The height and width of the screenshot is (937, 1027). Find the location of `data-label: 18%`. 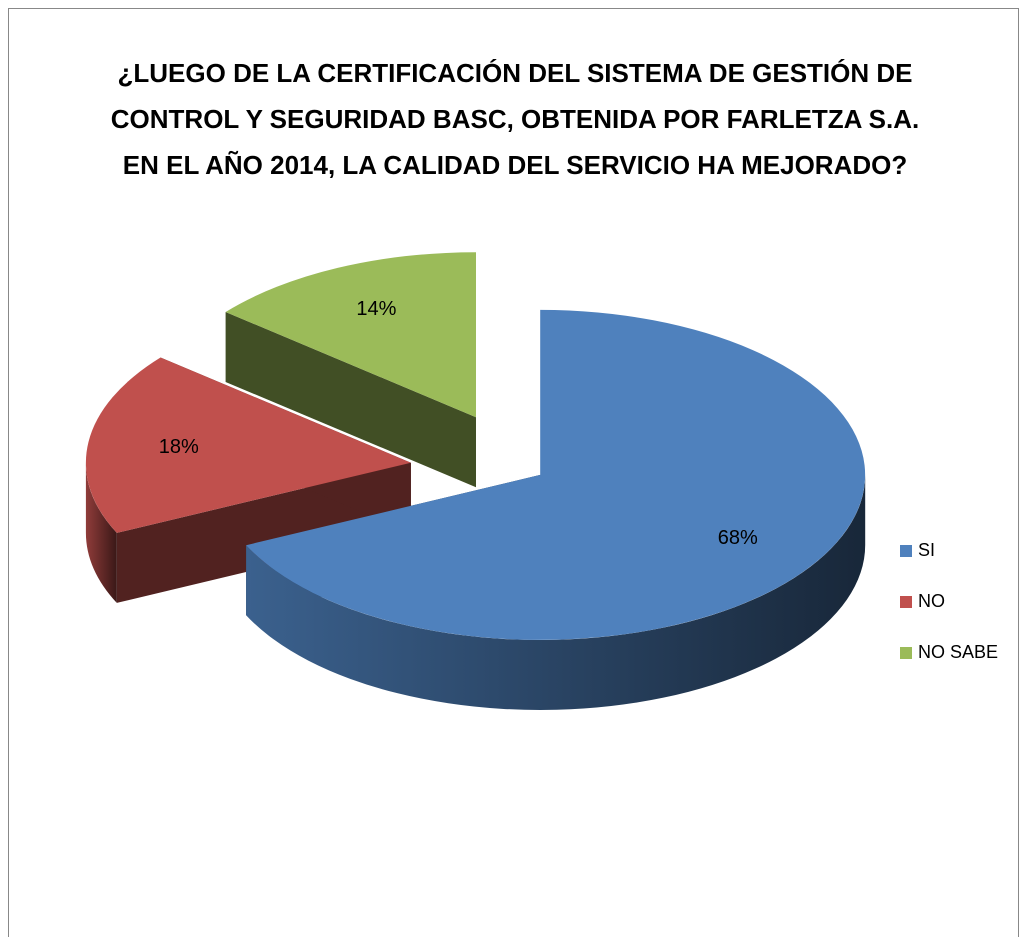

data-label: 18% is located at coordinates (179, 447).